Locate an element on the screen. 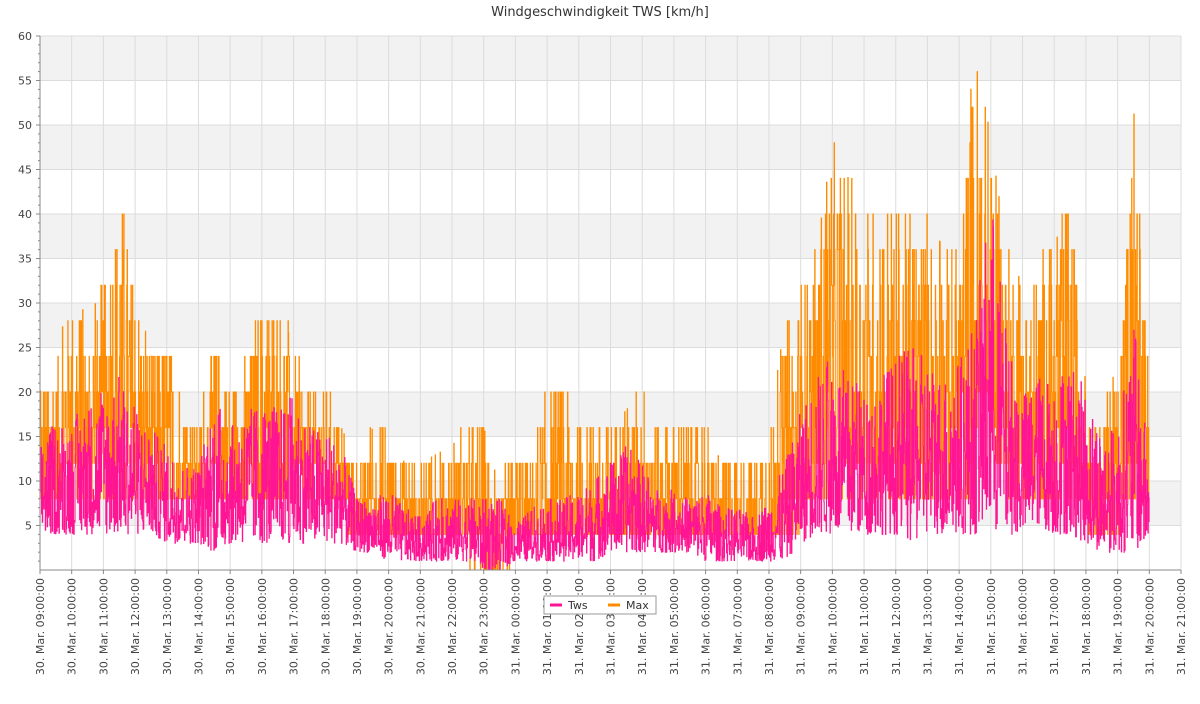  y-tick-label: 15 is located at coordinates (25, 437).